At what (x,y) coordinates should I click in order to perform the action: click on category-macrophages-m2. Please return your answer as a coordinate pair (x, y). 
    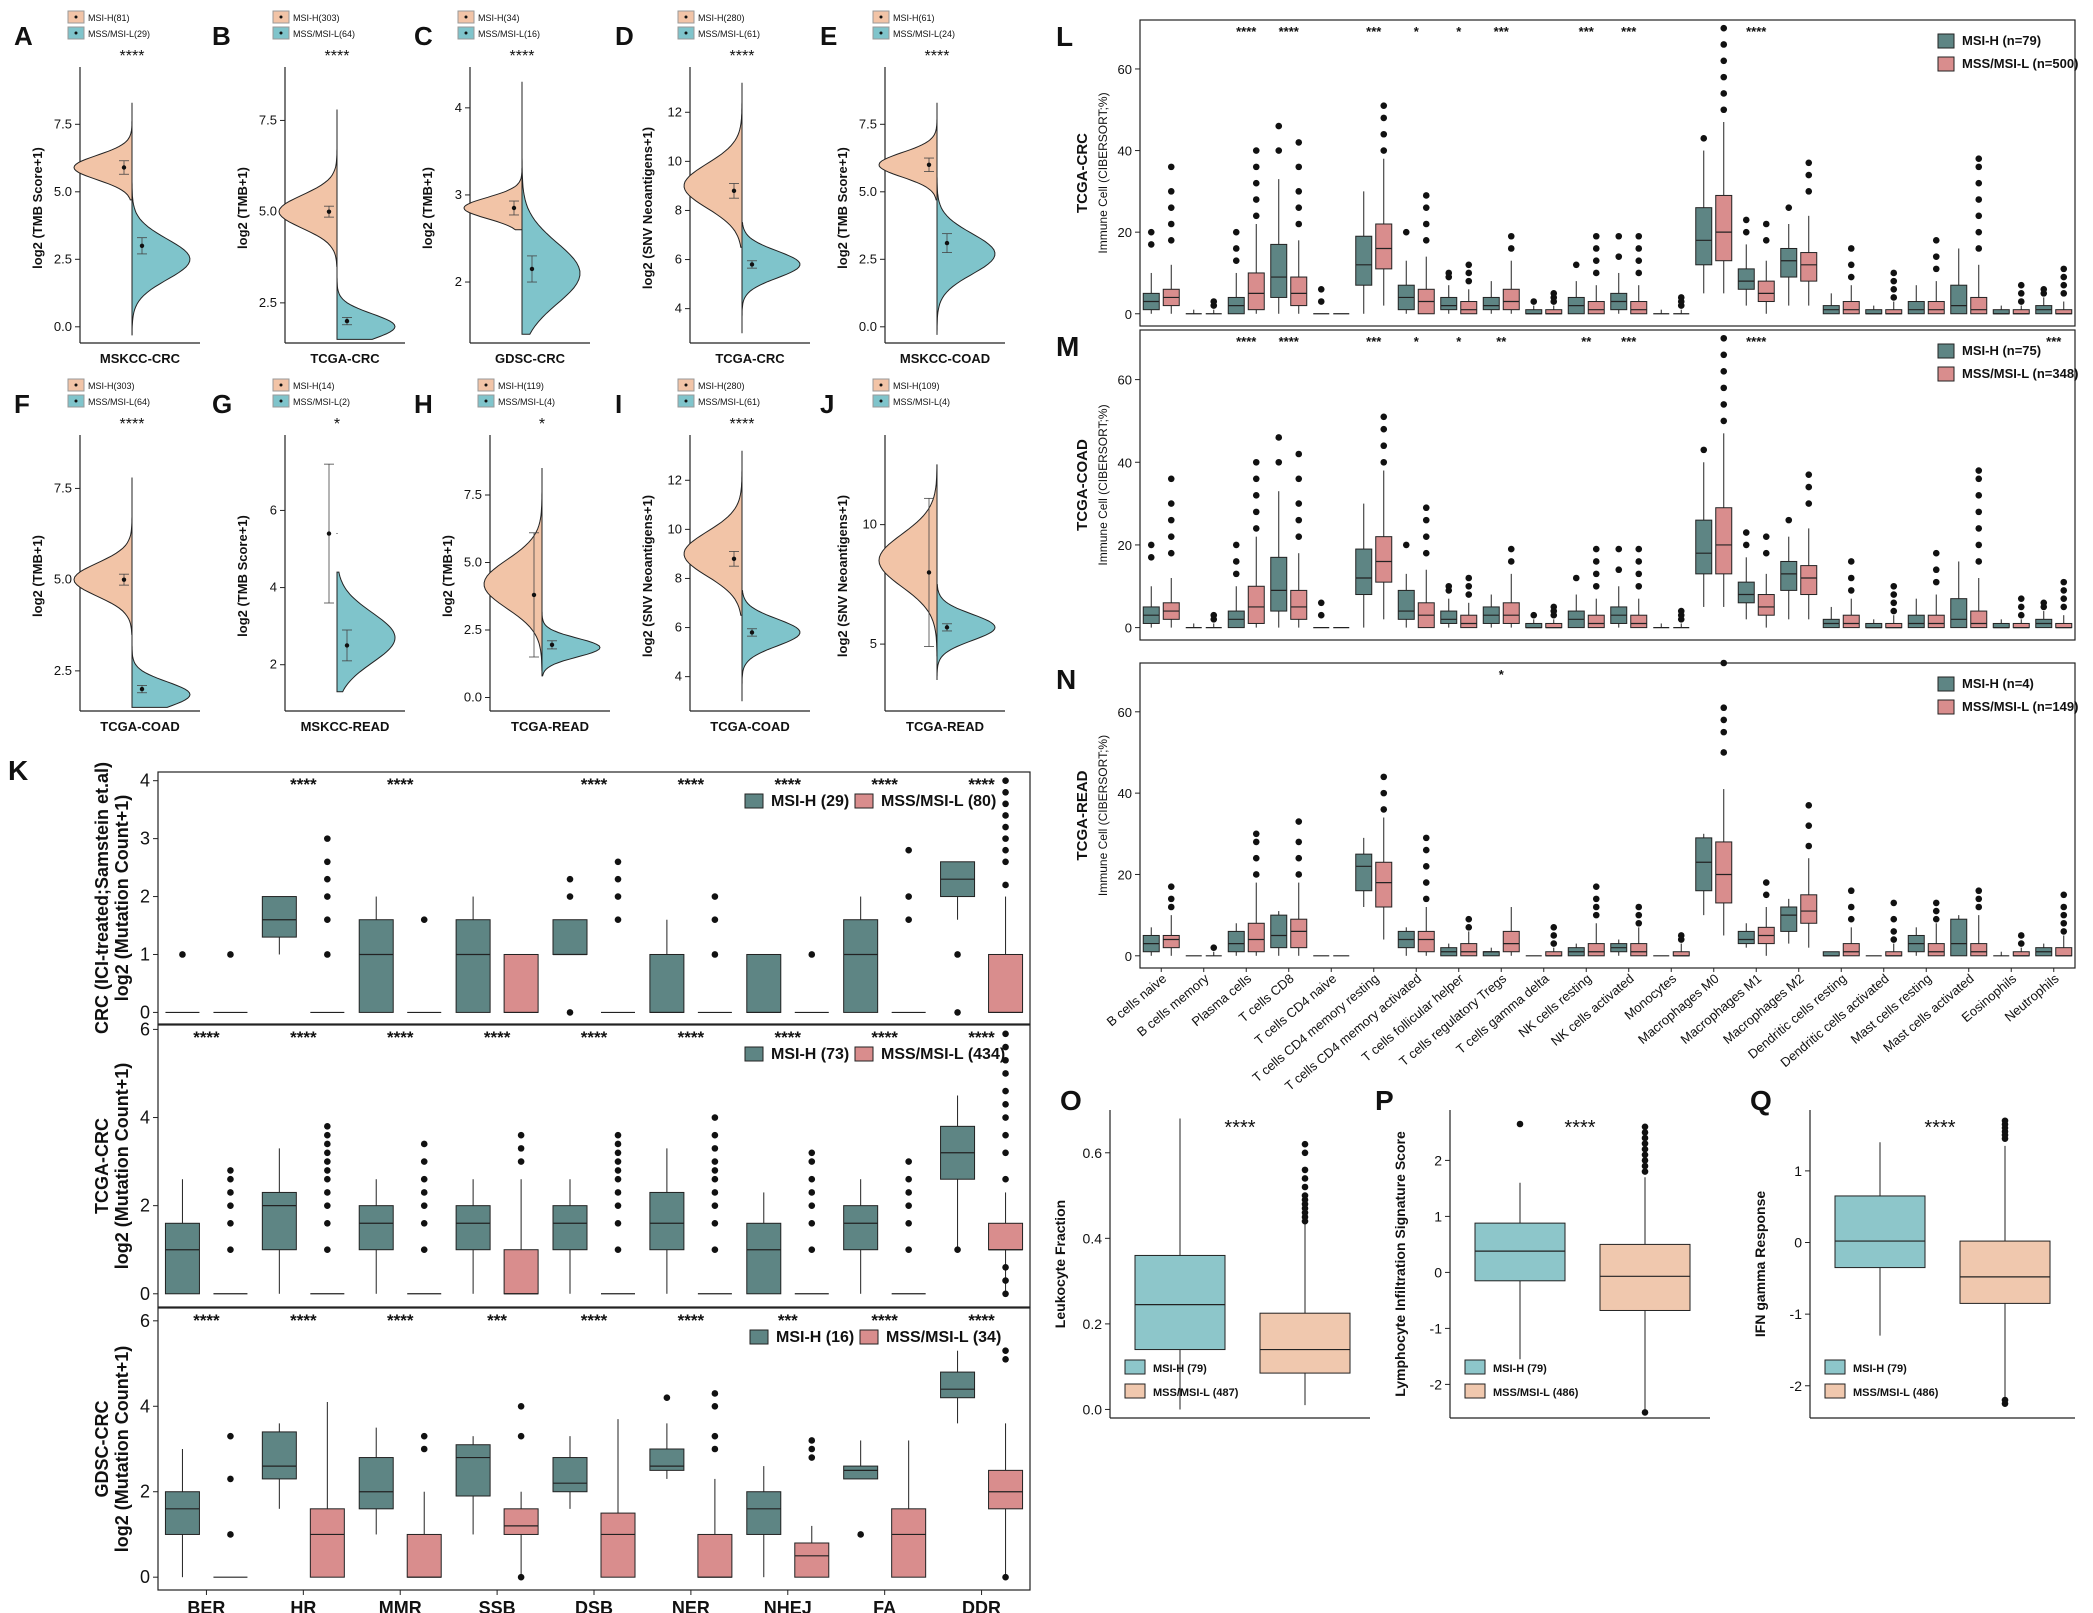
    Looking at the image, I should click on (1799, 545).